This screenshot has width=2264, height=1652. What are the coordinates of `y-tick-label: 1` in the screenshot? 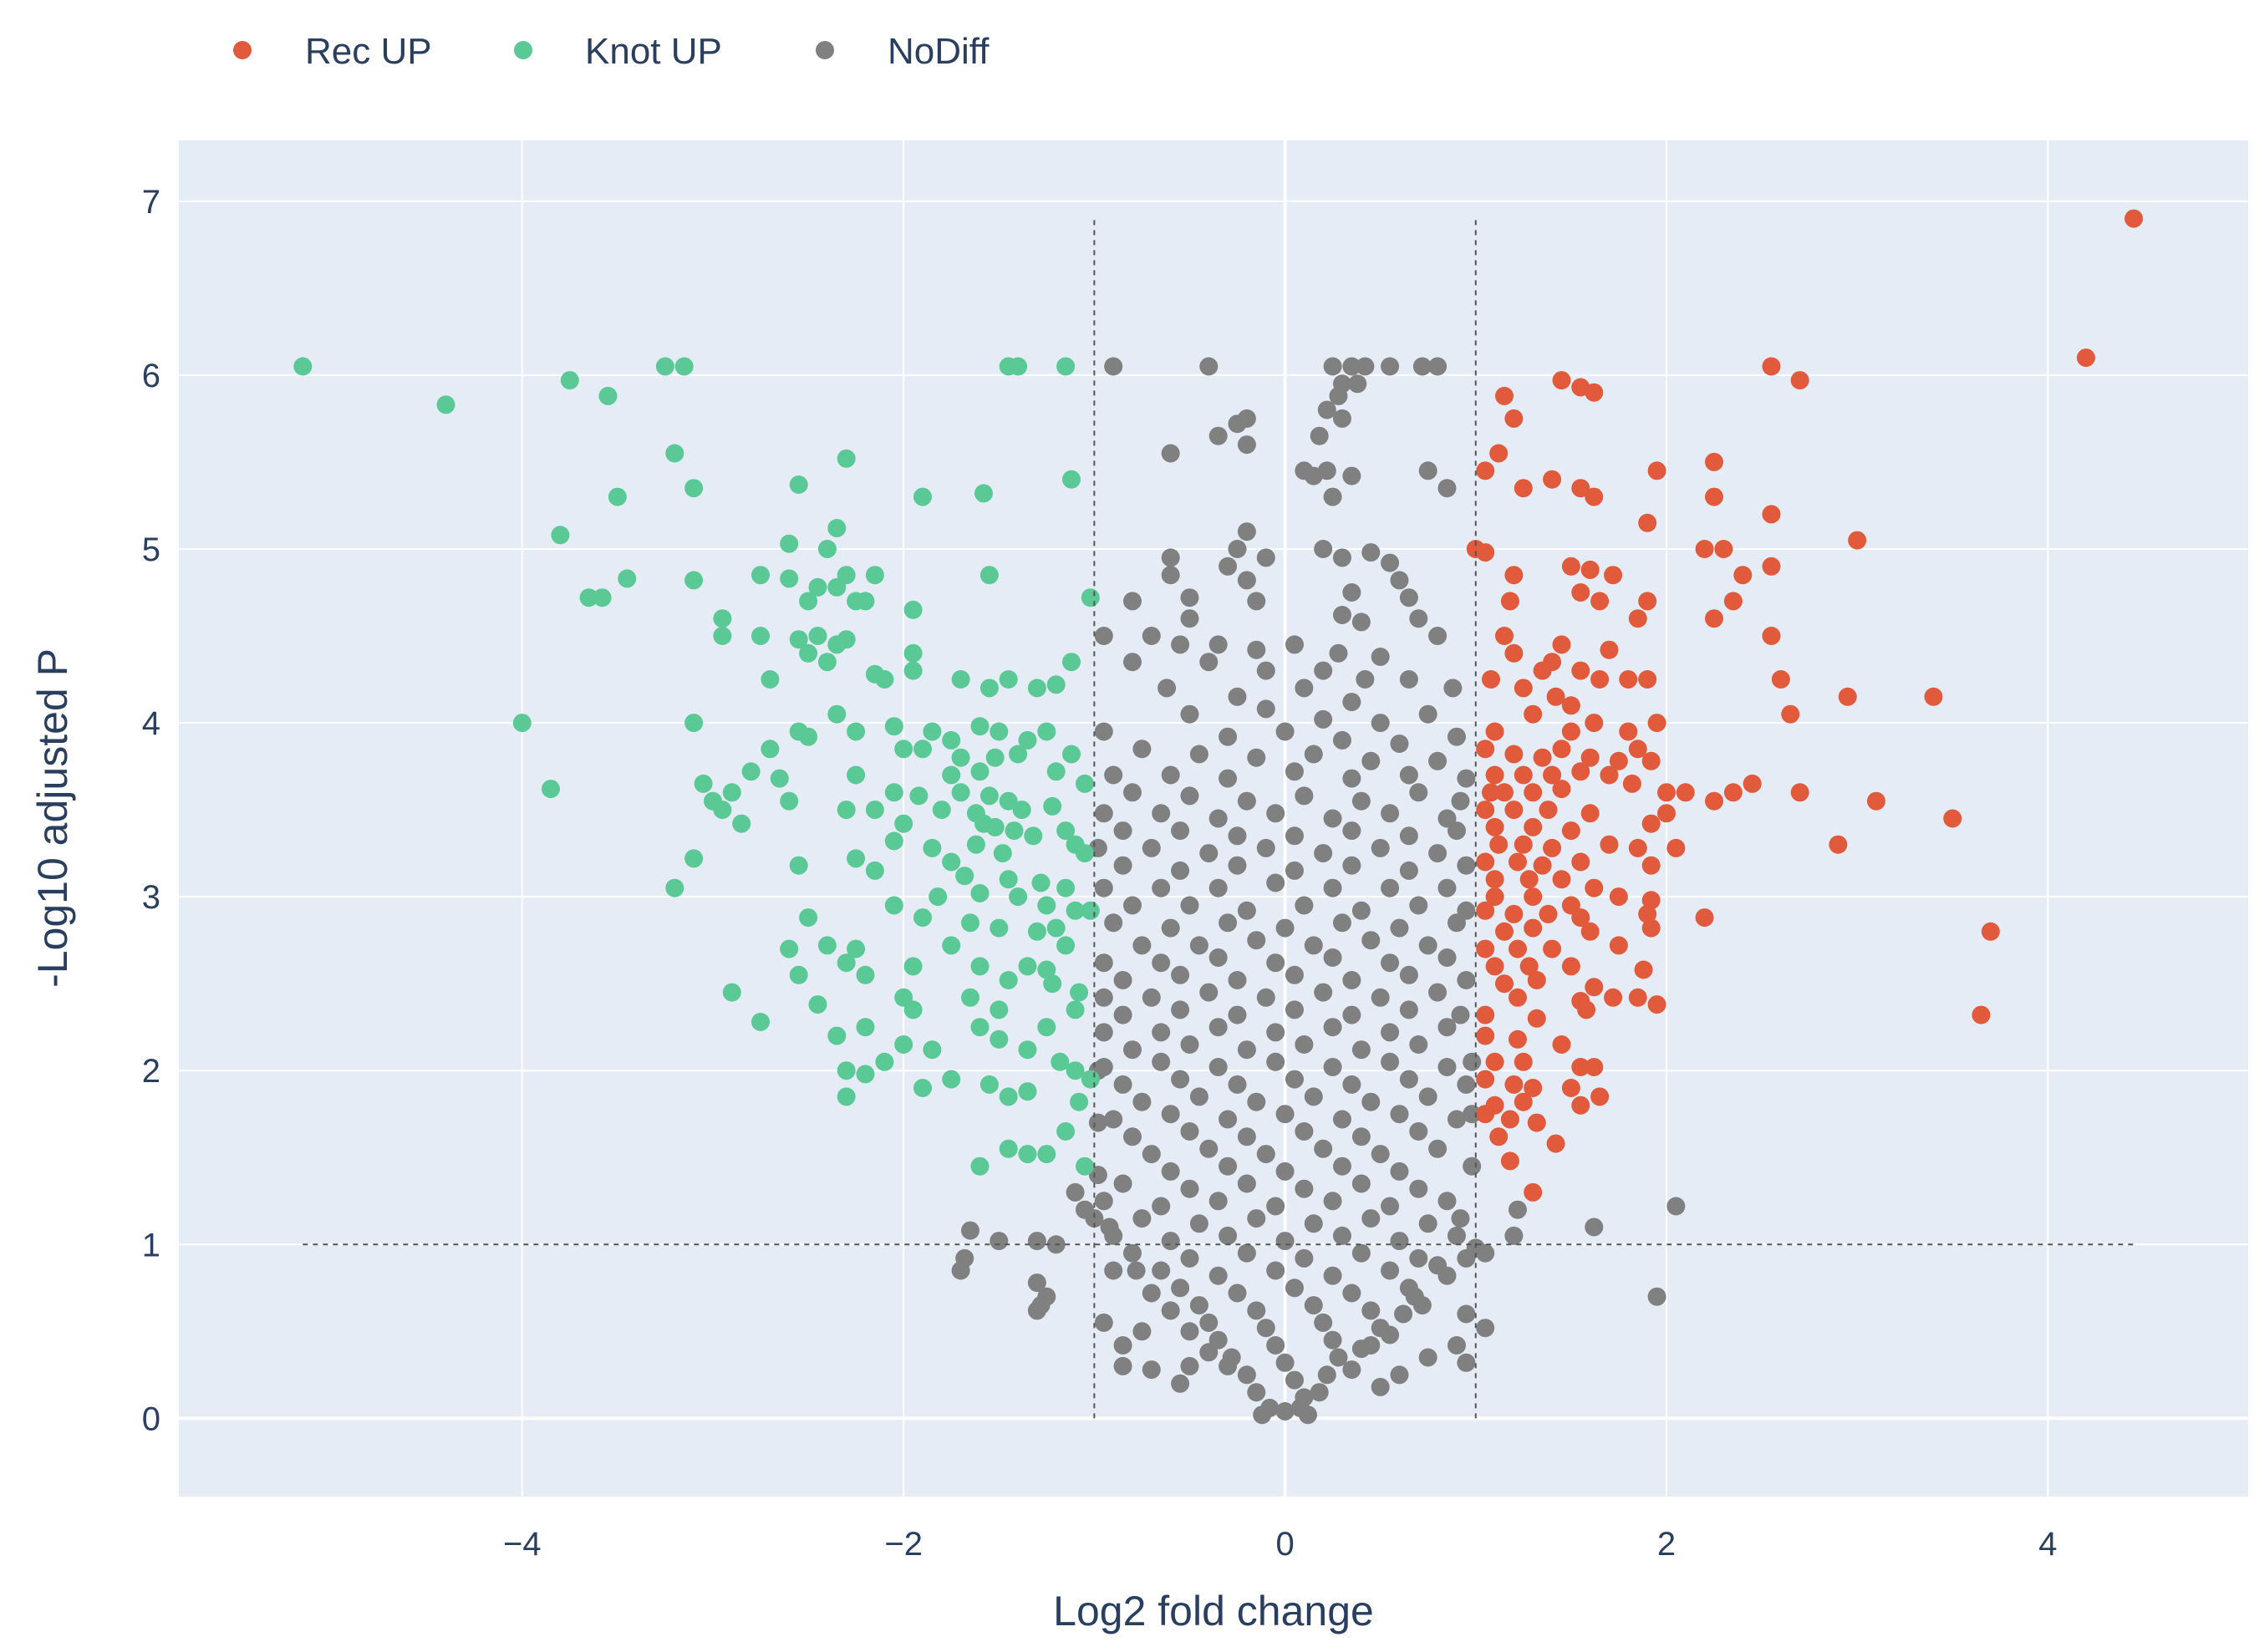 It's located at (151, 1245).